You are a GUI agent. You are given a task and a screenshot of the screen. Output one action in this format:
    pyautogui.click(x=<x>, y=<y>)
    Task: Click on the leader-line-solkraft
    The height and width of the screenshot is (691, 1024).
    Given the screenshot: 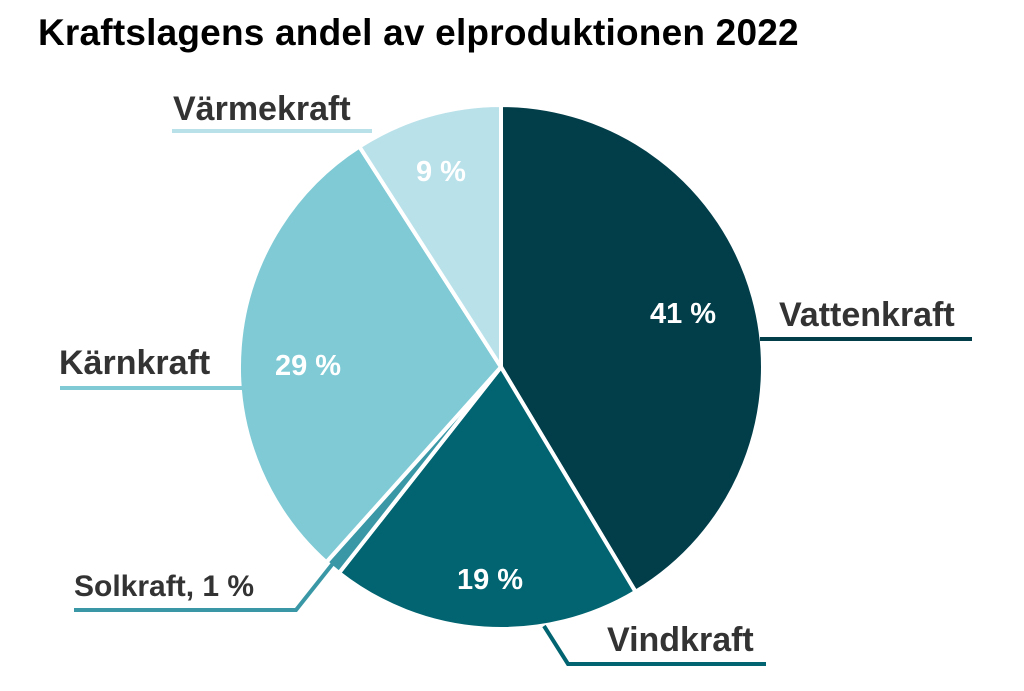 What is the action you would take?
    pyautogui.click(x=211, y=578)
    